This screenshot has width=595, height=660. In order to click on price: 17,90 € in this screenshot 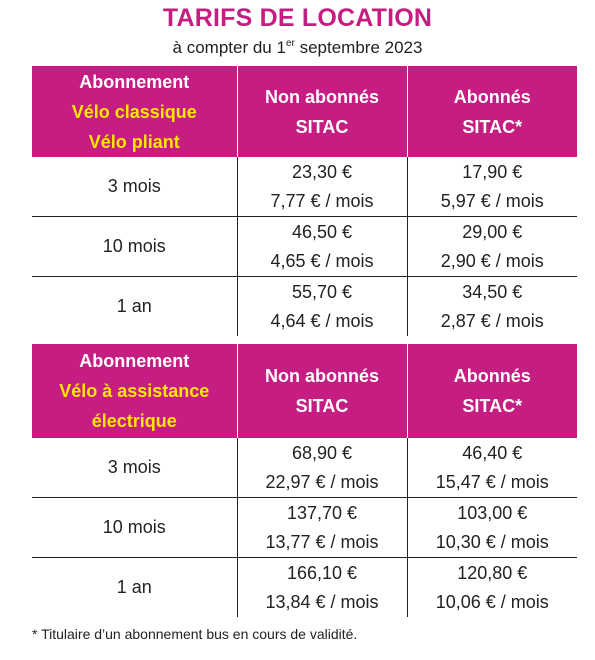, I will do `click(492, 171)`.